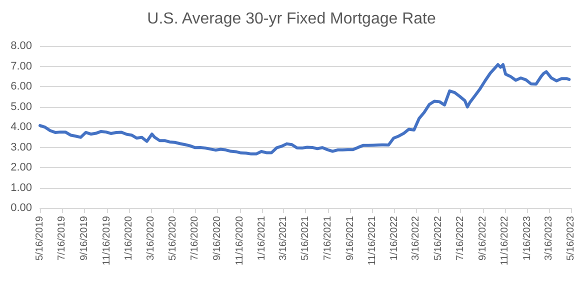 Image resolution: width=583 pixels, height=284 pixels. What do you see at coordinates (527, 238) in the screenshot?
I see `x-tick-label: 1/16/2023` at bounding box center [527, 238].